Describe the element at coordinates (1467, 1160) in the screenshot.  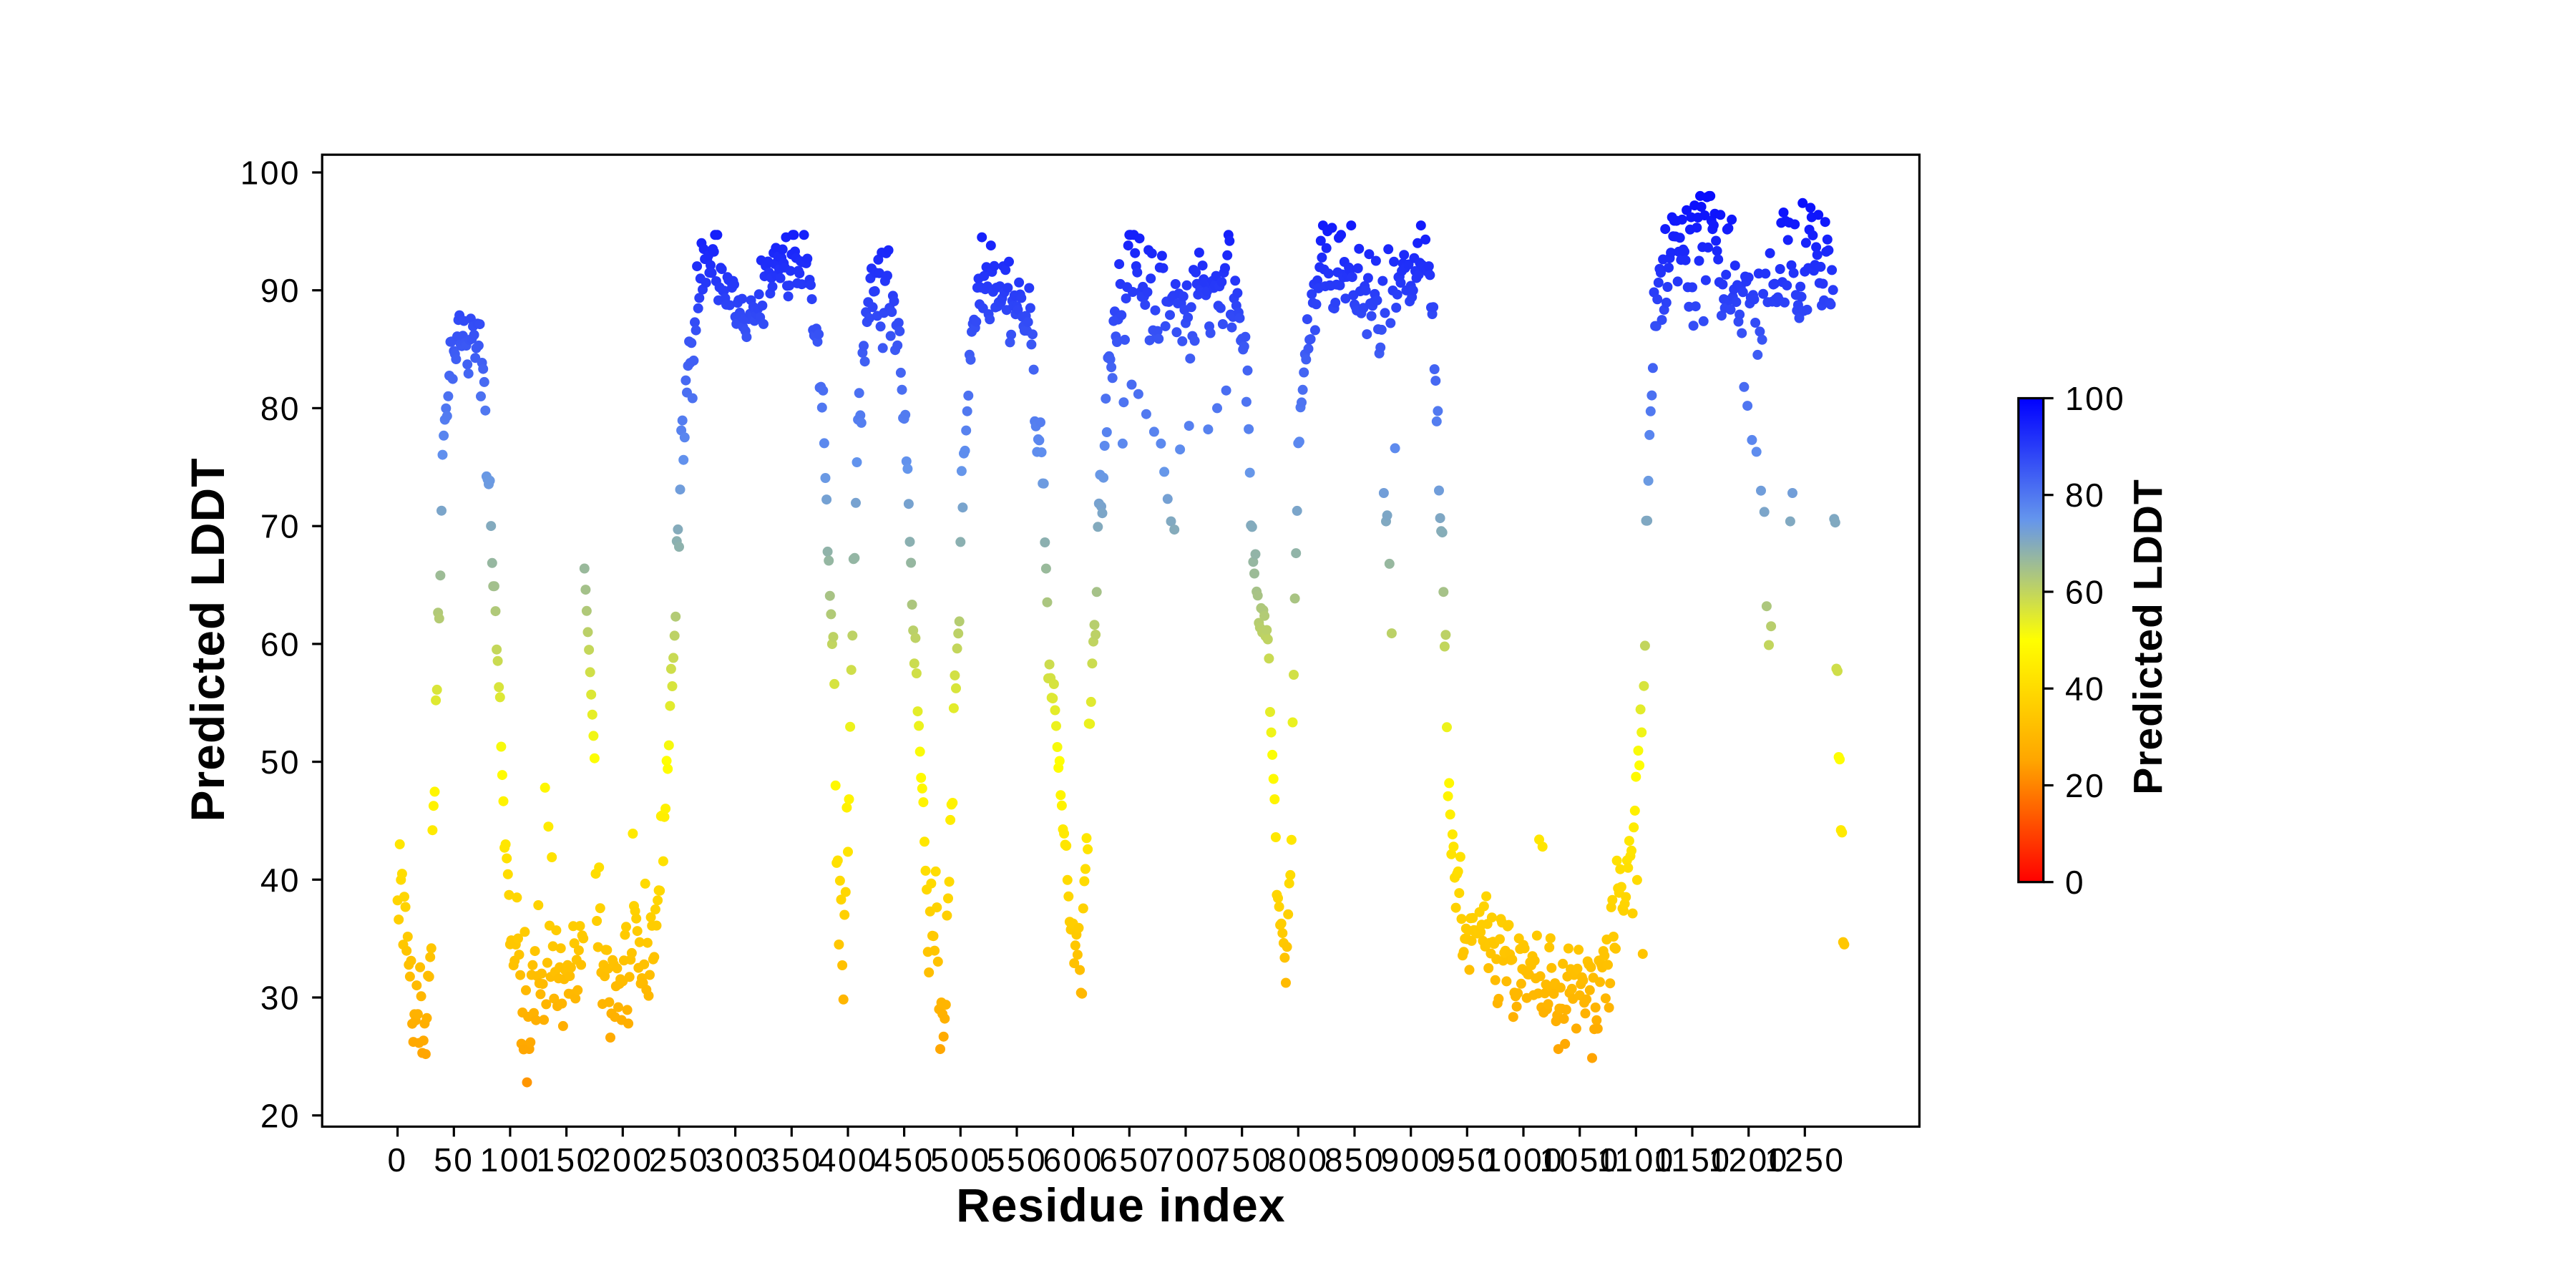
I see `svg-text: 950` at that location.